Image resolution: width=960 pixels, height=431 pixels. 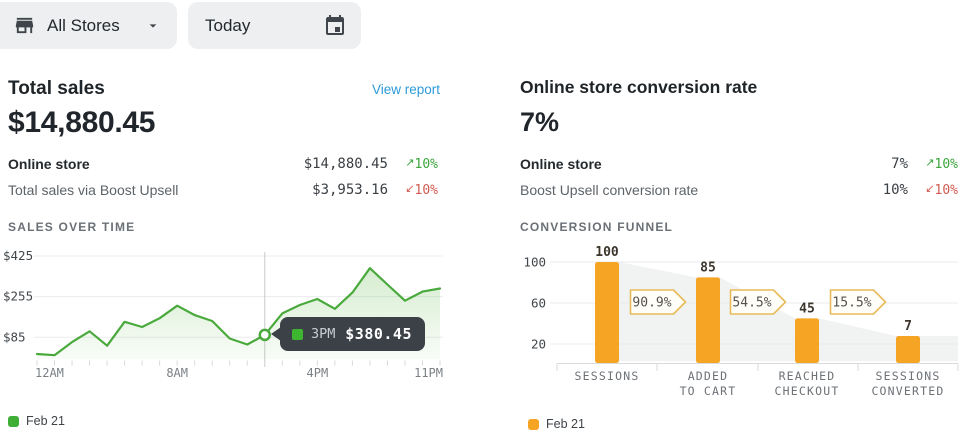 What do you see at coordinates (335, 26) in the screenshot?
I see `calendar-icon` at bounding box center [335, 26].